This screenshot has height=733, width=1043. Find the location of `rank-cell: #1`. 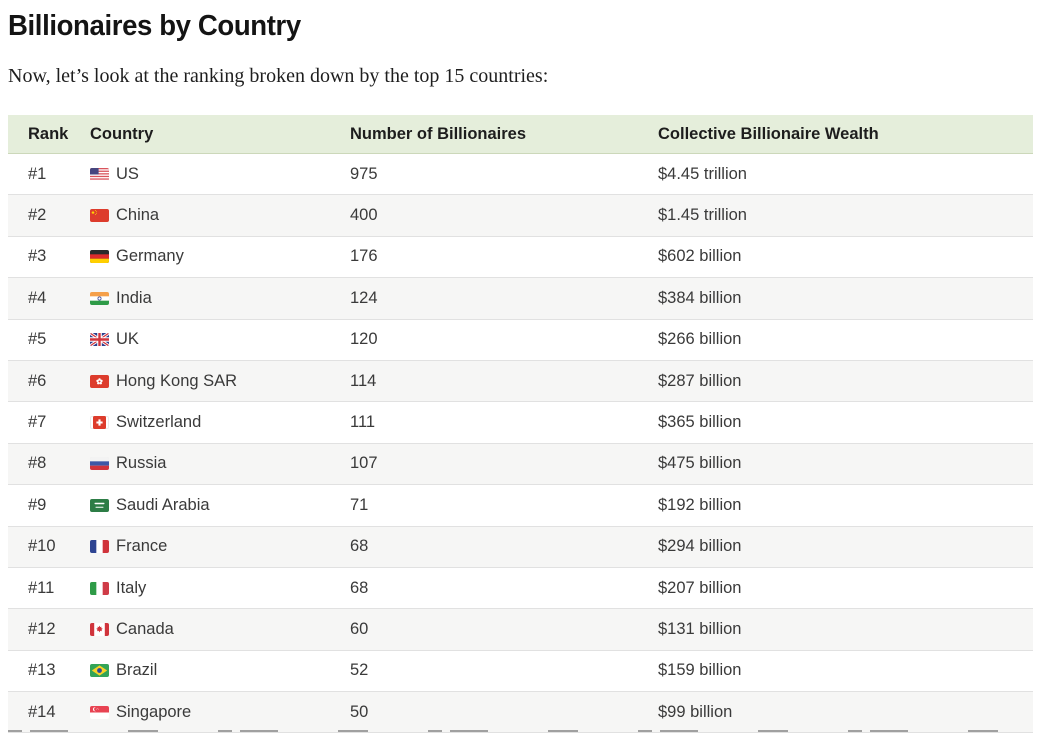

rank-cell: #1 is located at coordinates (37, 173).